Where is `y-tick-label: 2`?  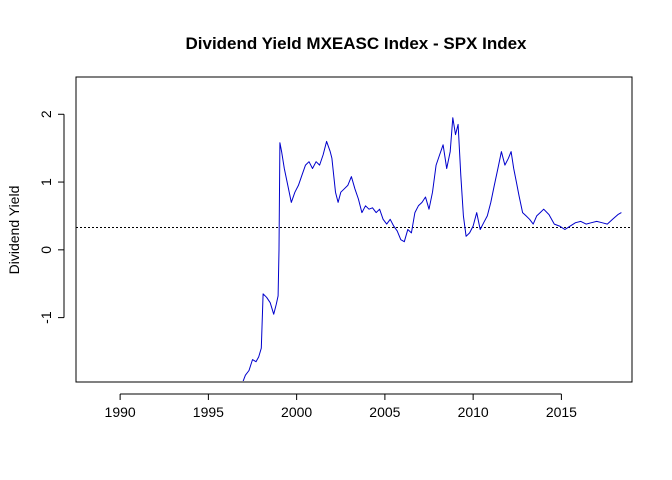 y-tick-label: 2 is located at coordinates (46, 114).